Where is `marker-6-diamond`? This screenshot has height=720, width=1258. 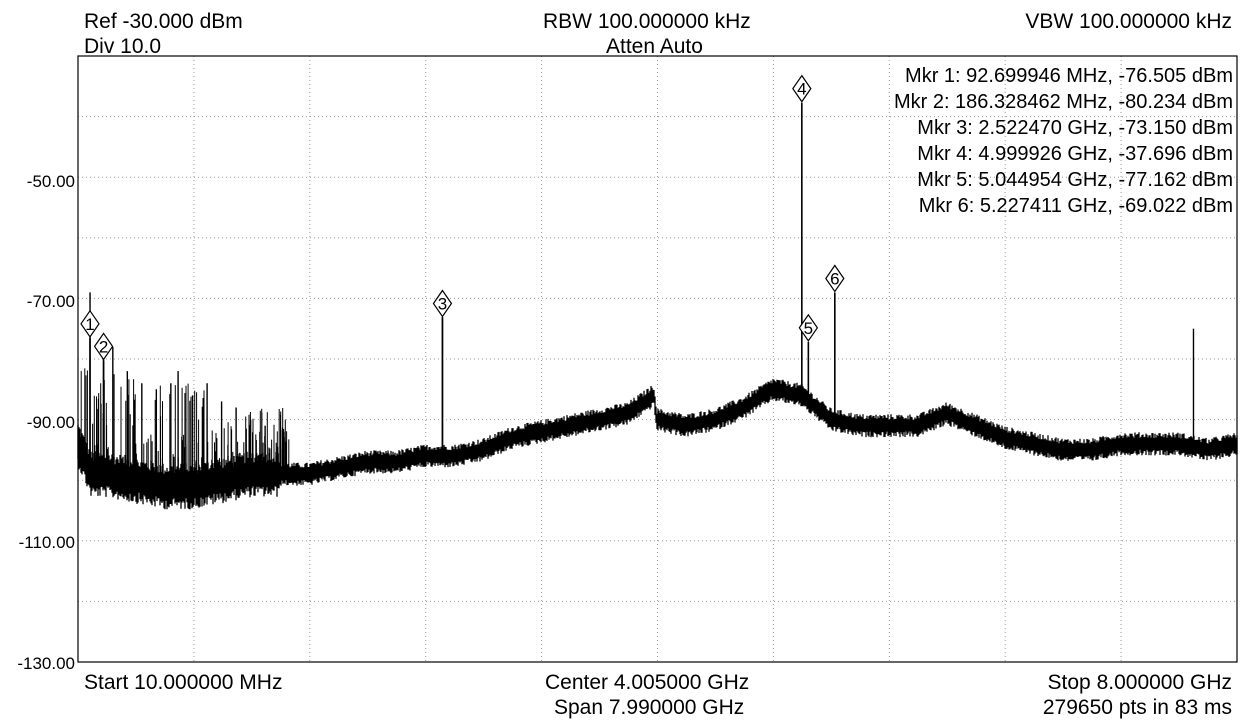
marker-6-diamond is located at coordinates (835, 278).